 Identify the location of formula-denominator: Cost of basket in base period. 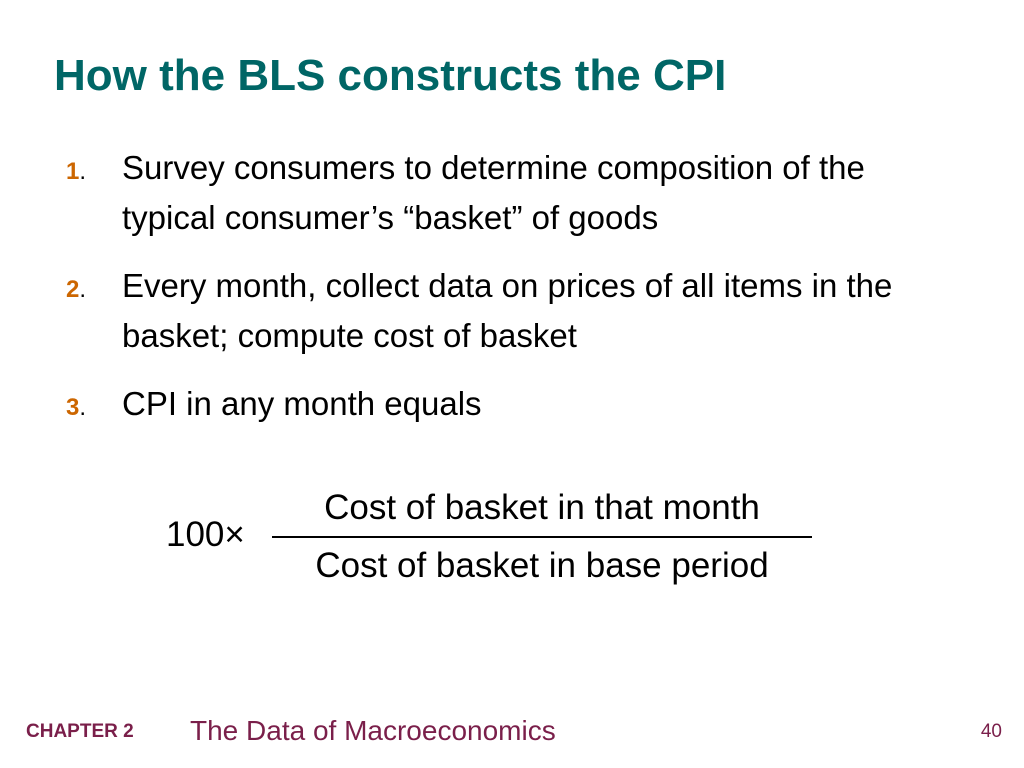
(542, 565).